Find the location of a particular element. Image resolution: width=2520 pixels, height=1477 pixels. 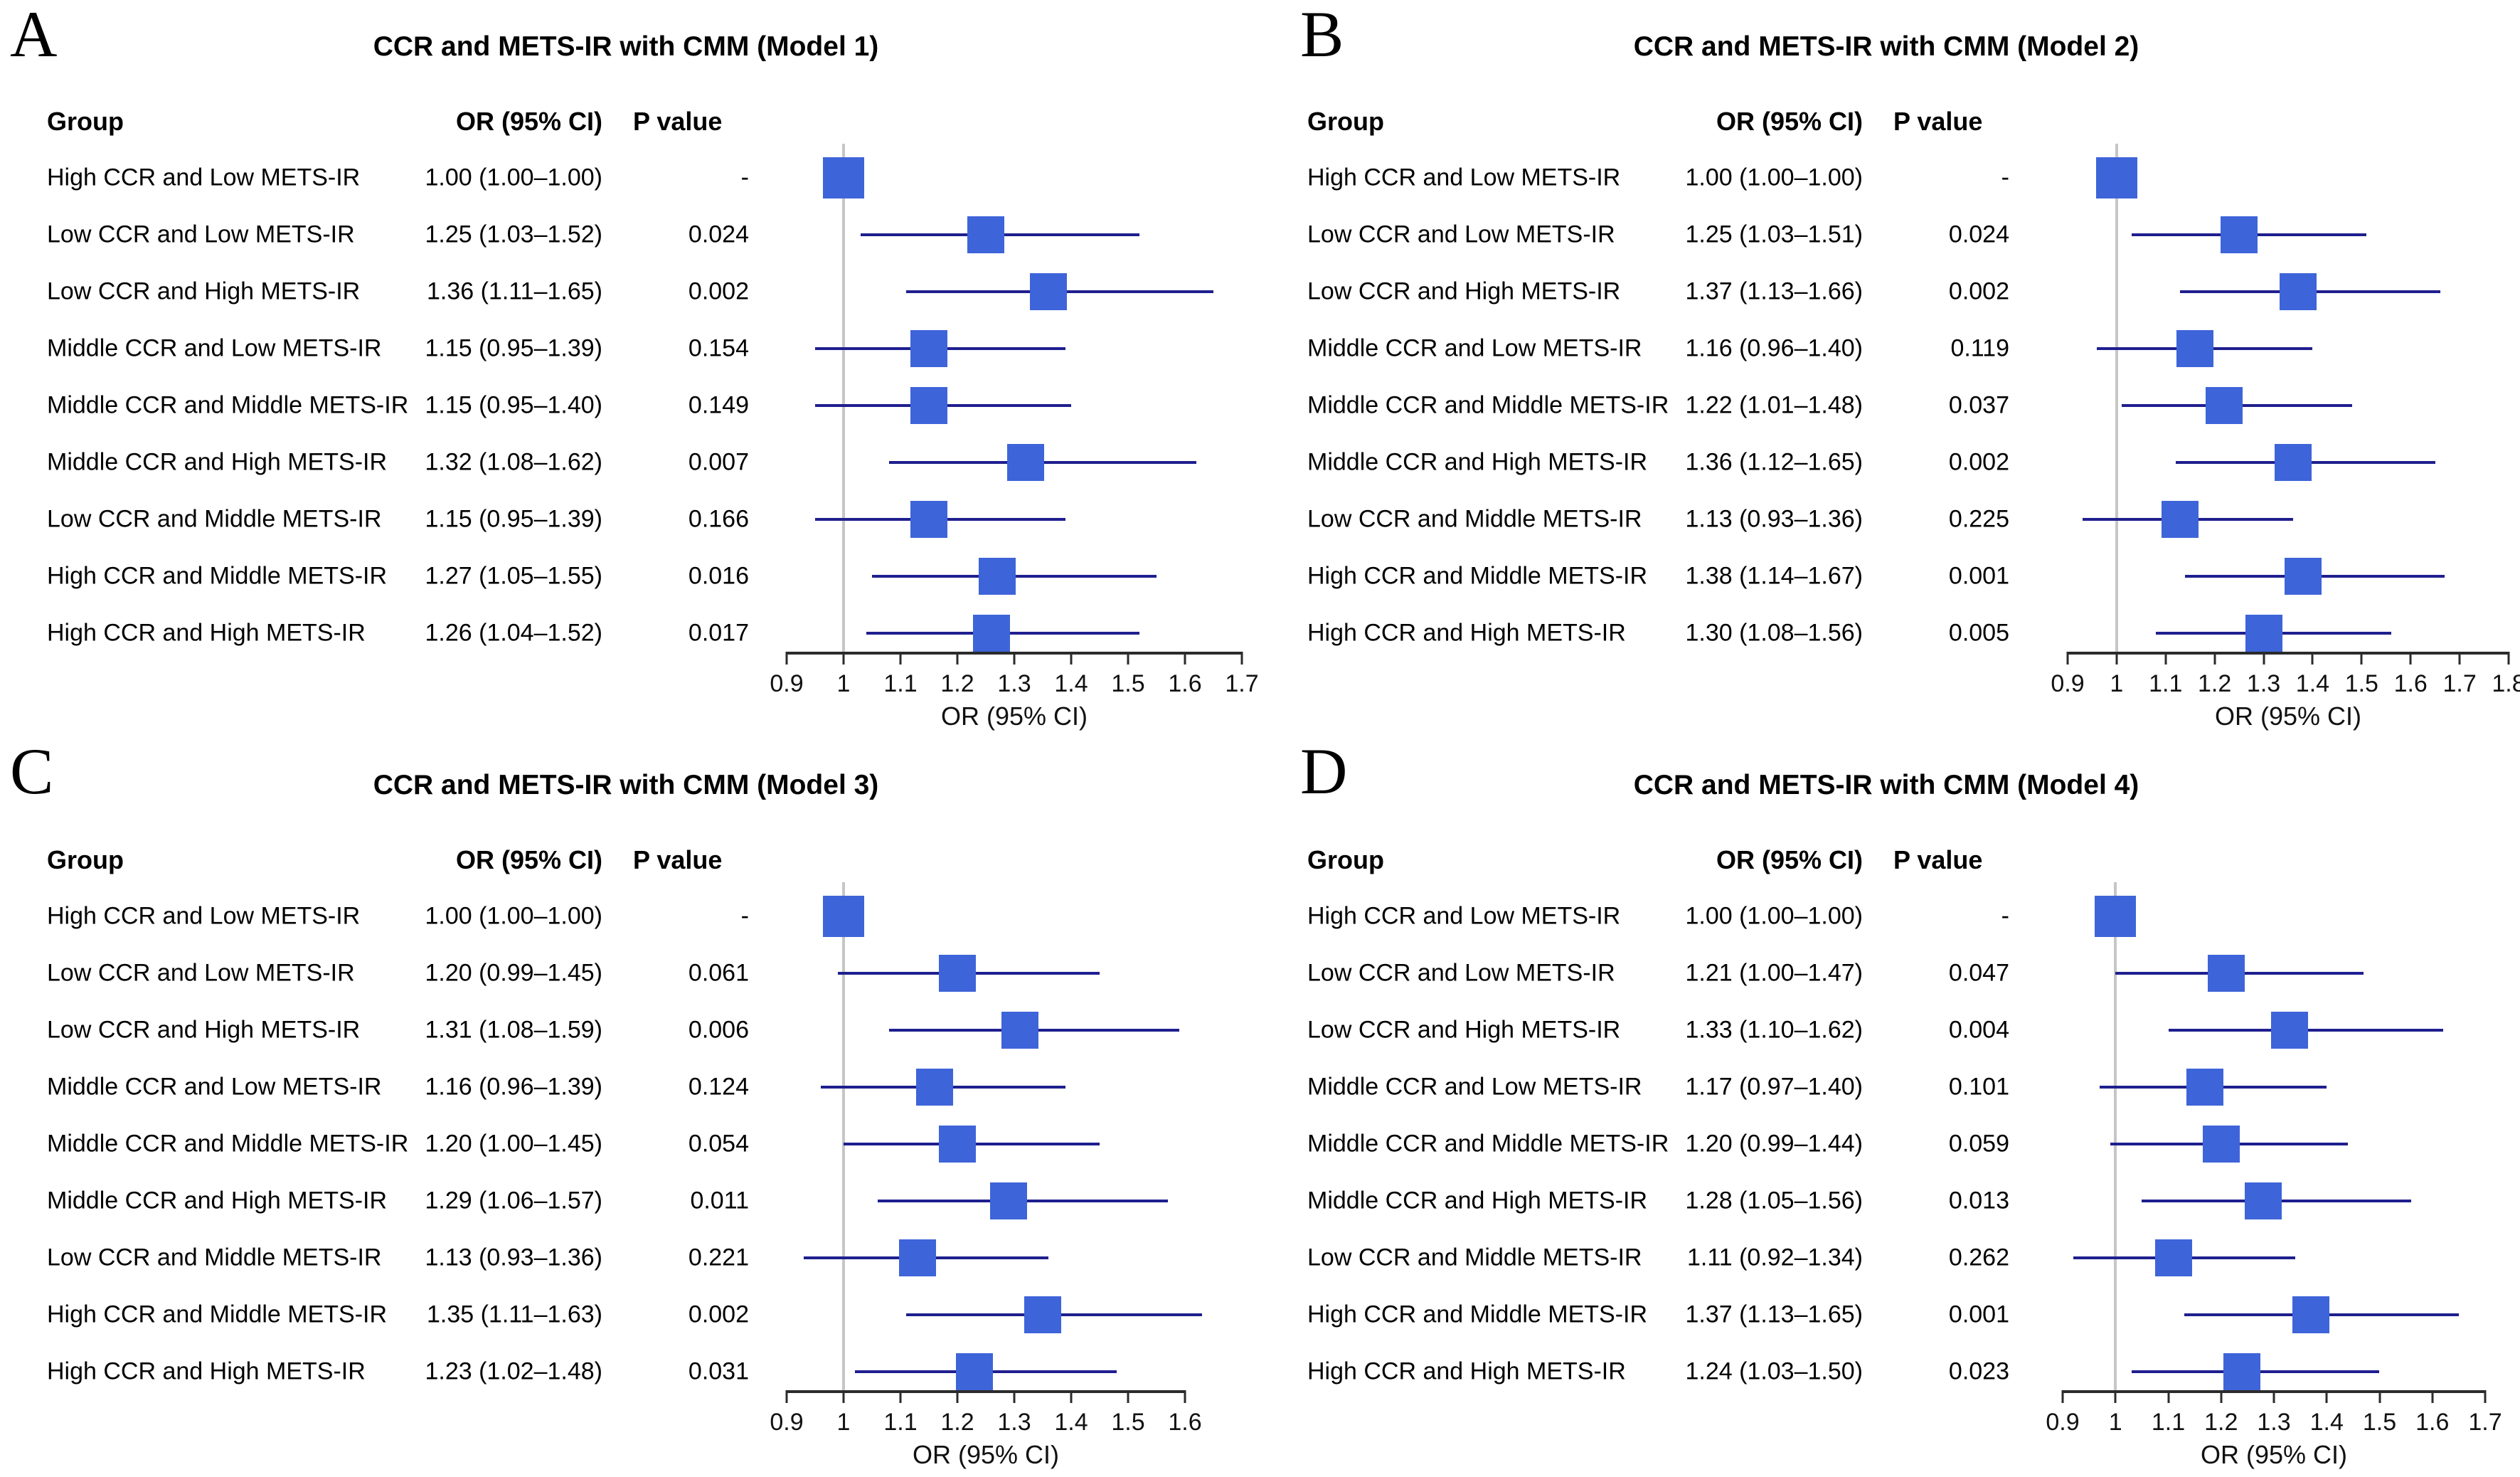

row-p-value: 0.061 is located at coordinates (718, 973).